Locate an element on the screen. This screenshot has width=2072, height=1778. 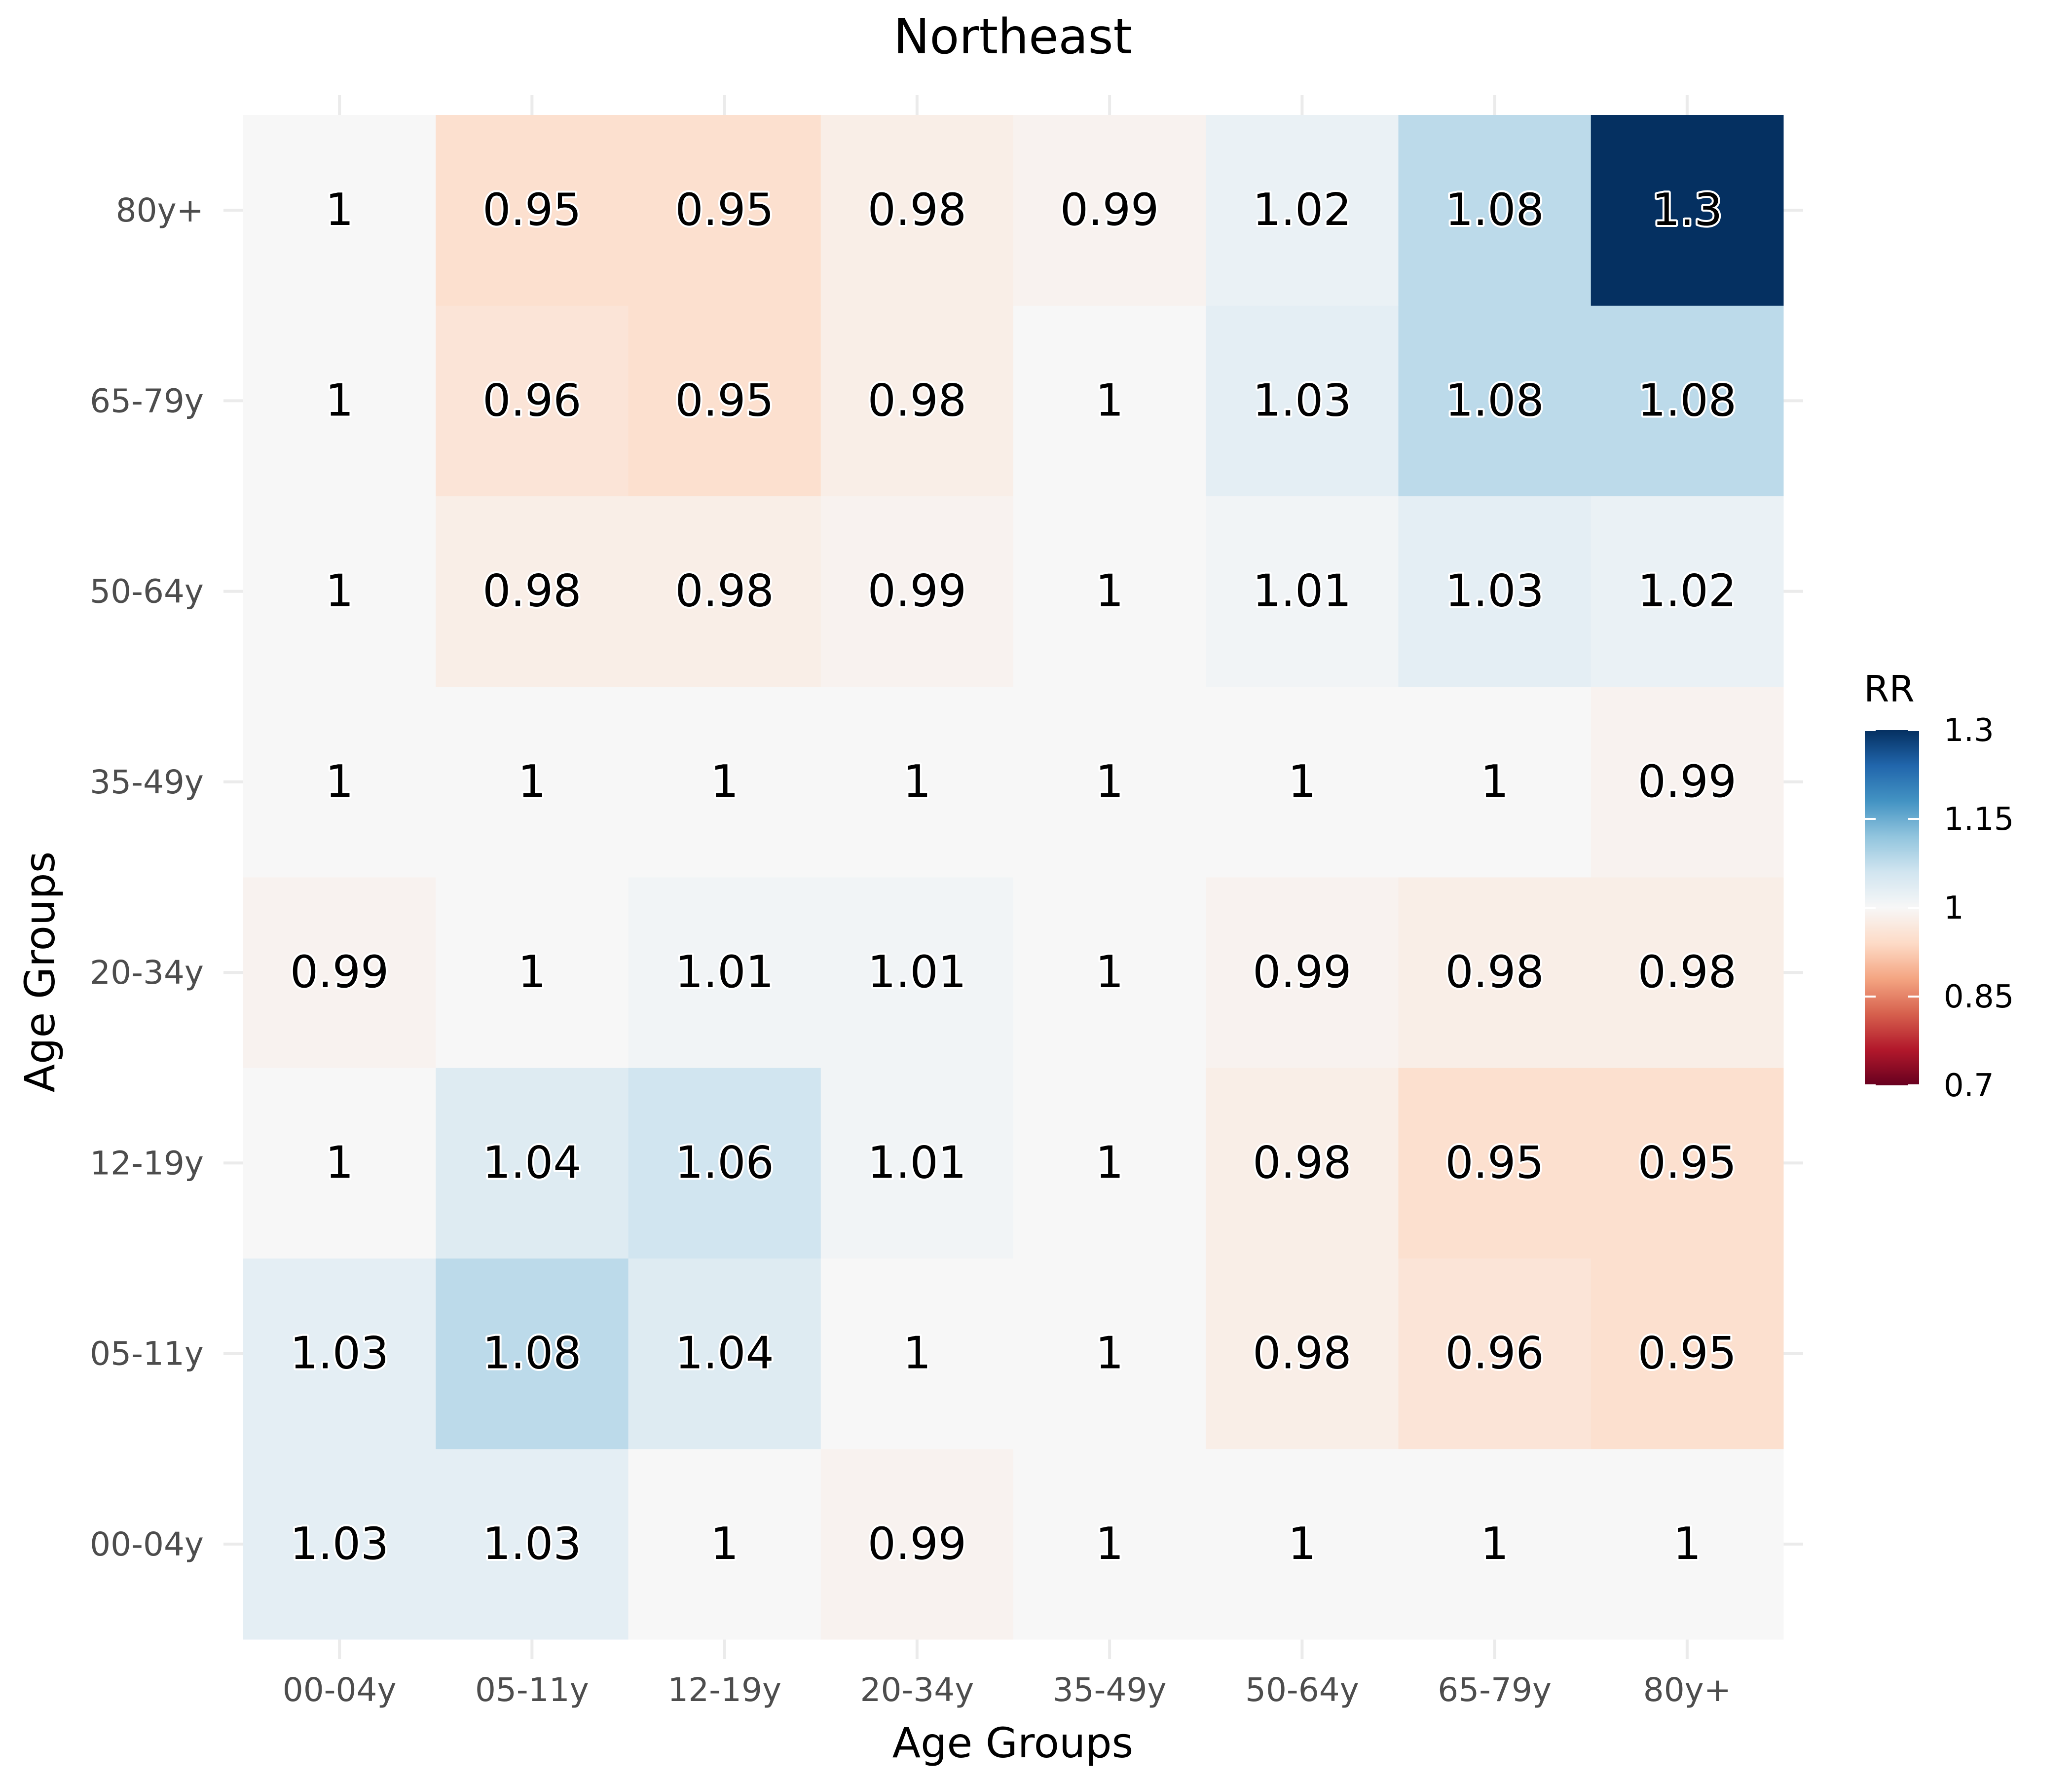
legend-tick-label: 1 is located at coordinates (1954, 908).